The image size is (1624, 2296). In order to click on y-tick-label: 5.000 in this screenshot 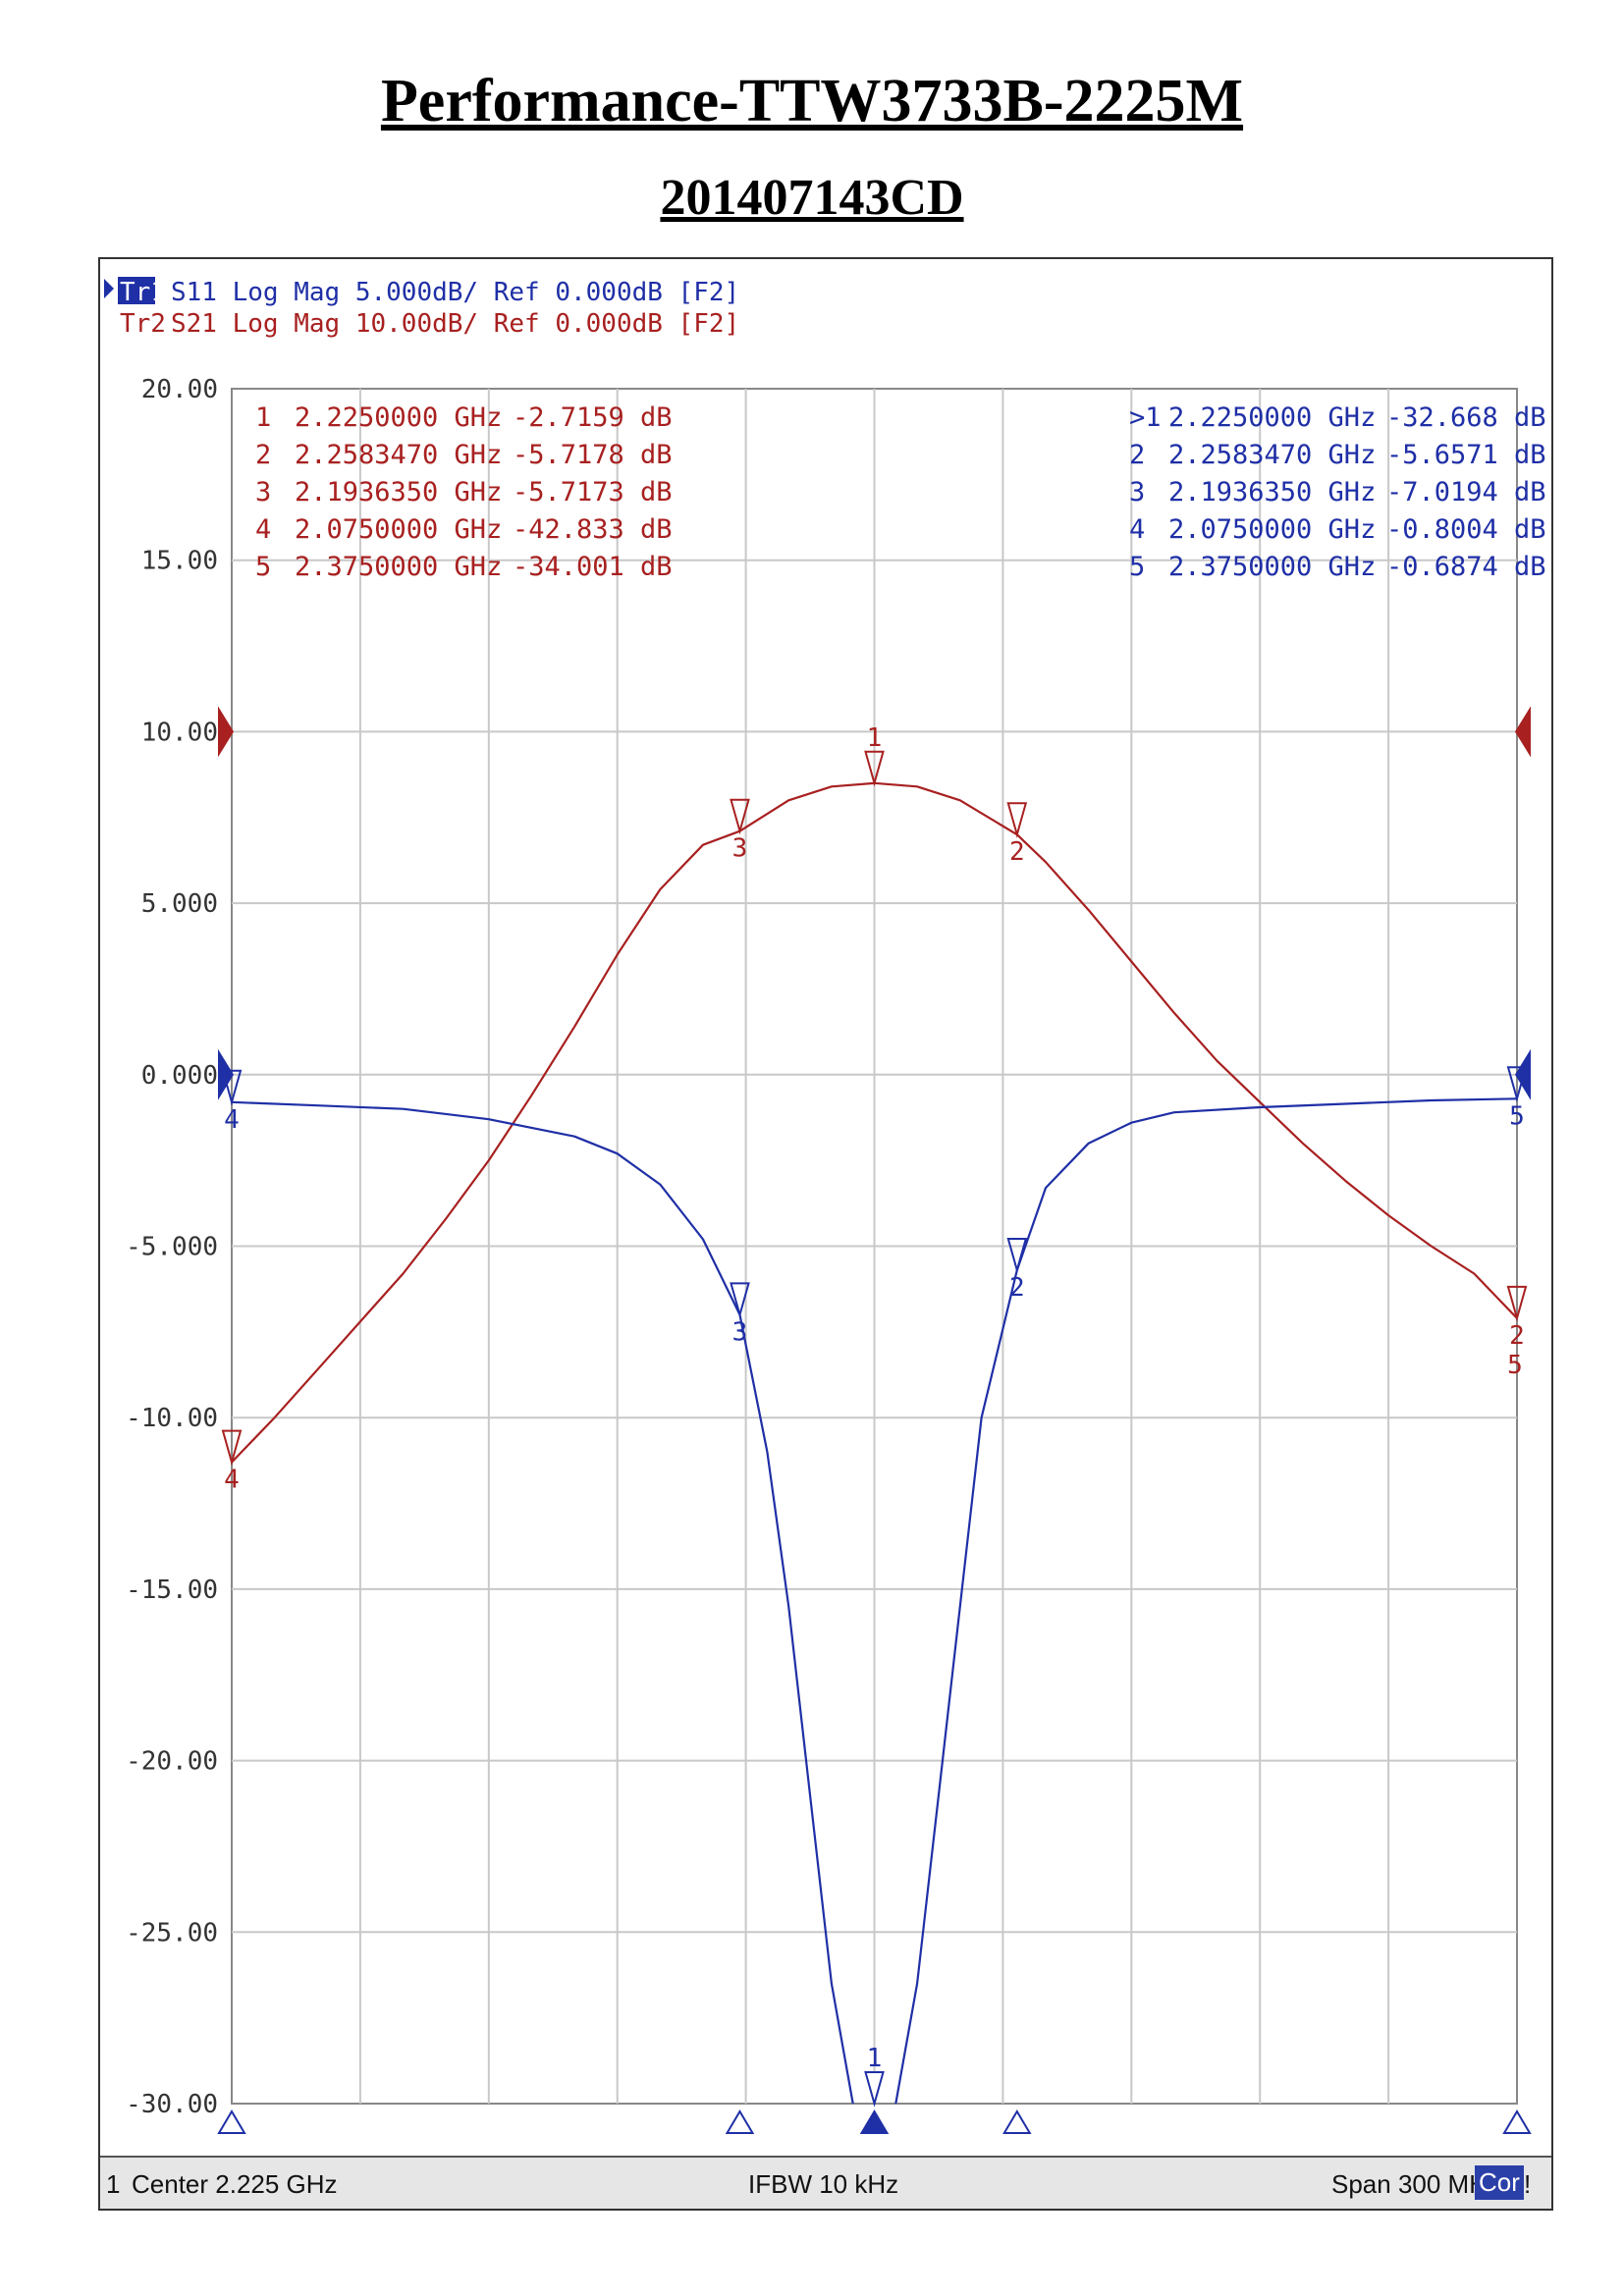, I will do `click(179, 904)`.